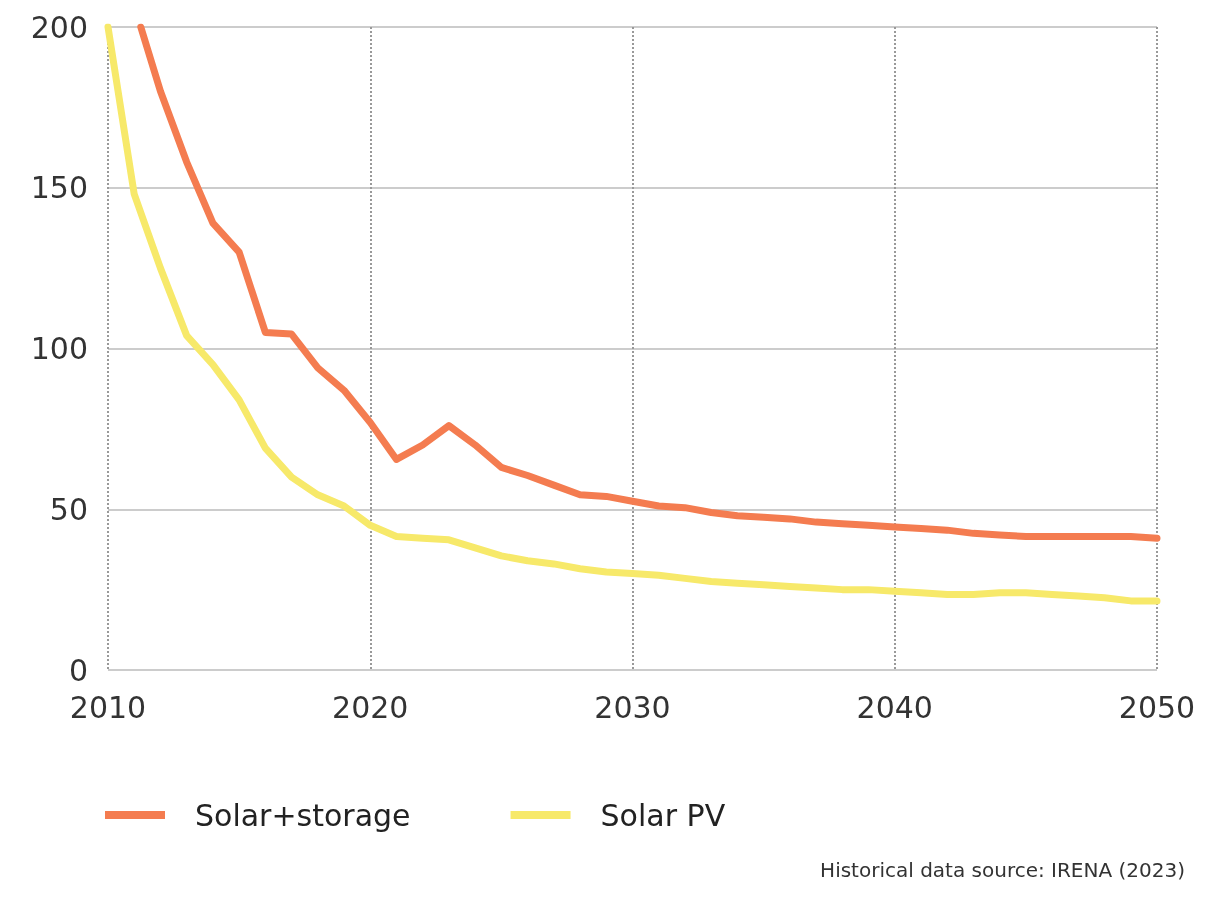 The width and height of the screenshot is (1207, 910). What do you see at coordinates (1157, 707) in the screenshot?
I see `x-tick-label: 2050` at bounding box center [1157, 707].